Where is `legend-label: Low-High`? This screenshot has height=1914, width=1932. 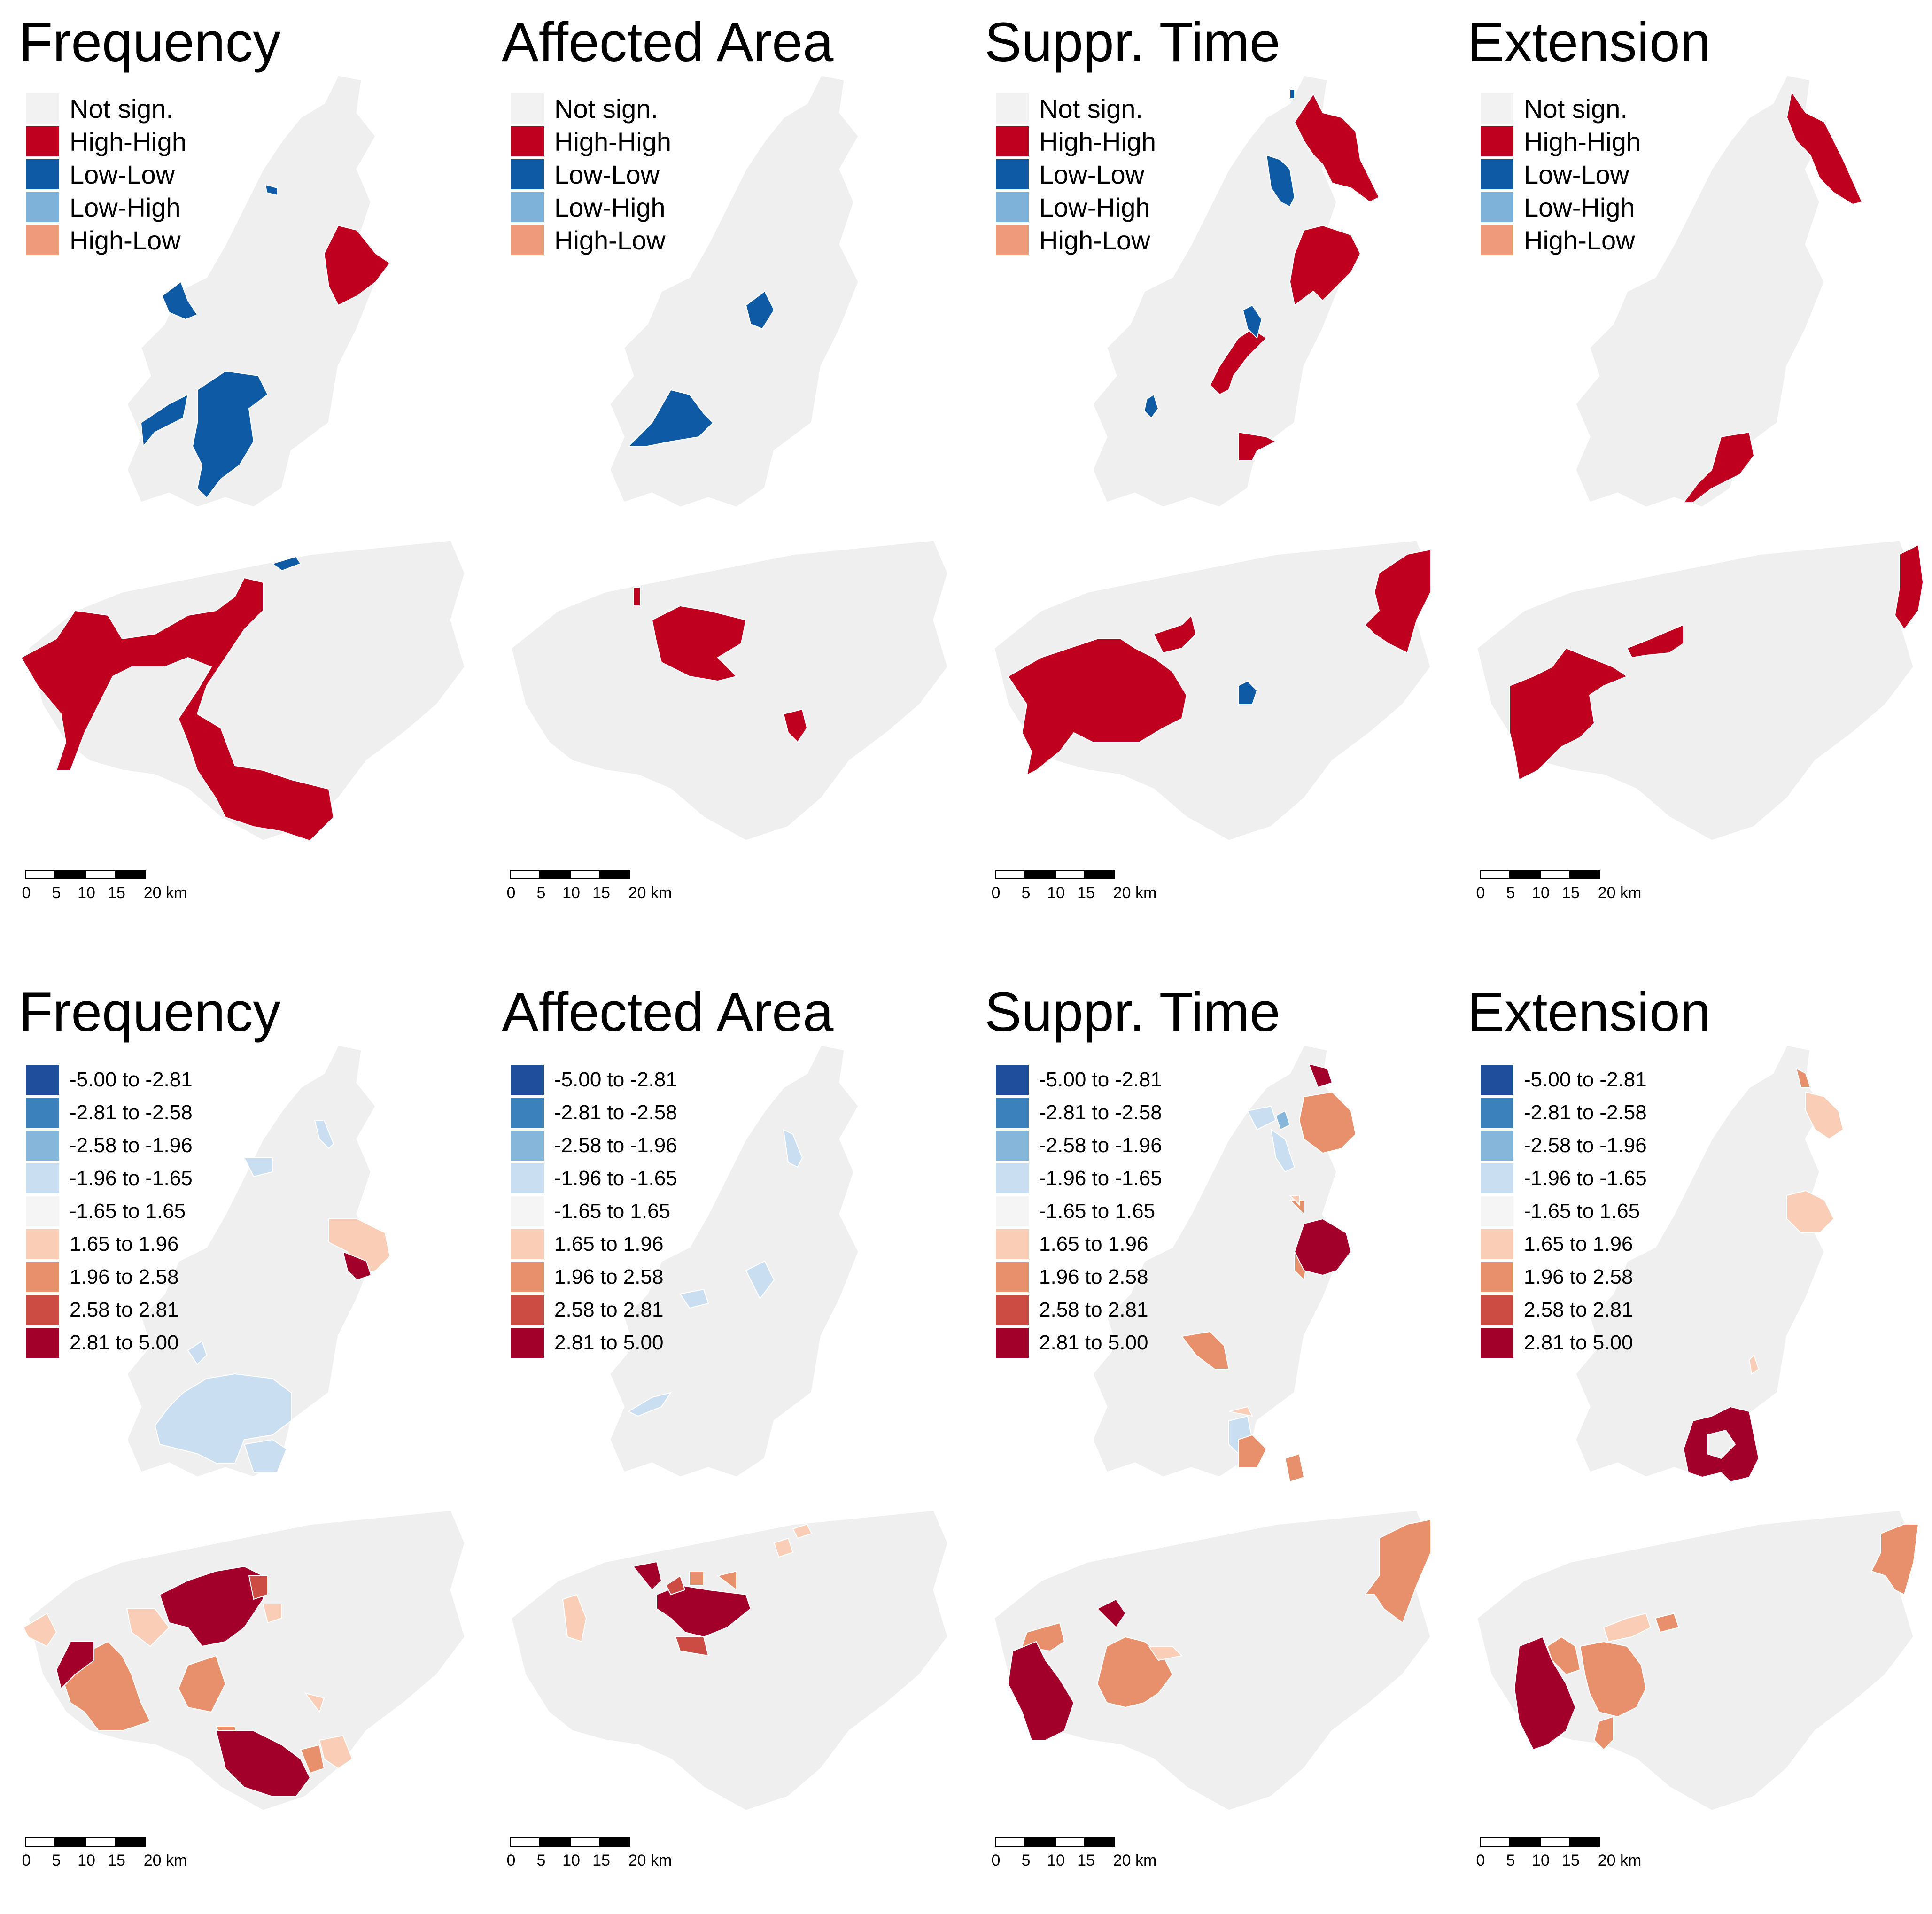
legend-label: Low-High is located at coordinates (1094, 207).